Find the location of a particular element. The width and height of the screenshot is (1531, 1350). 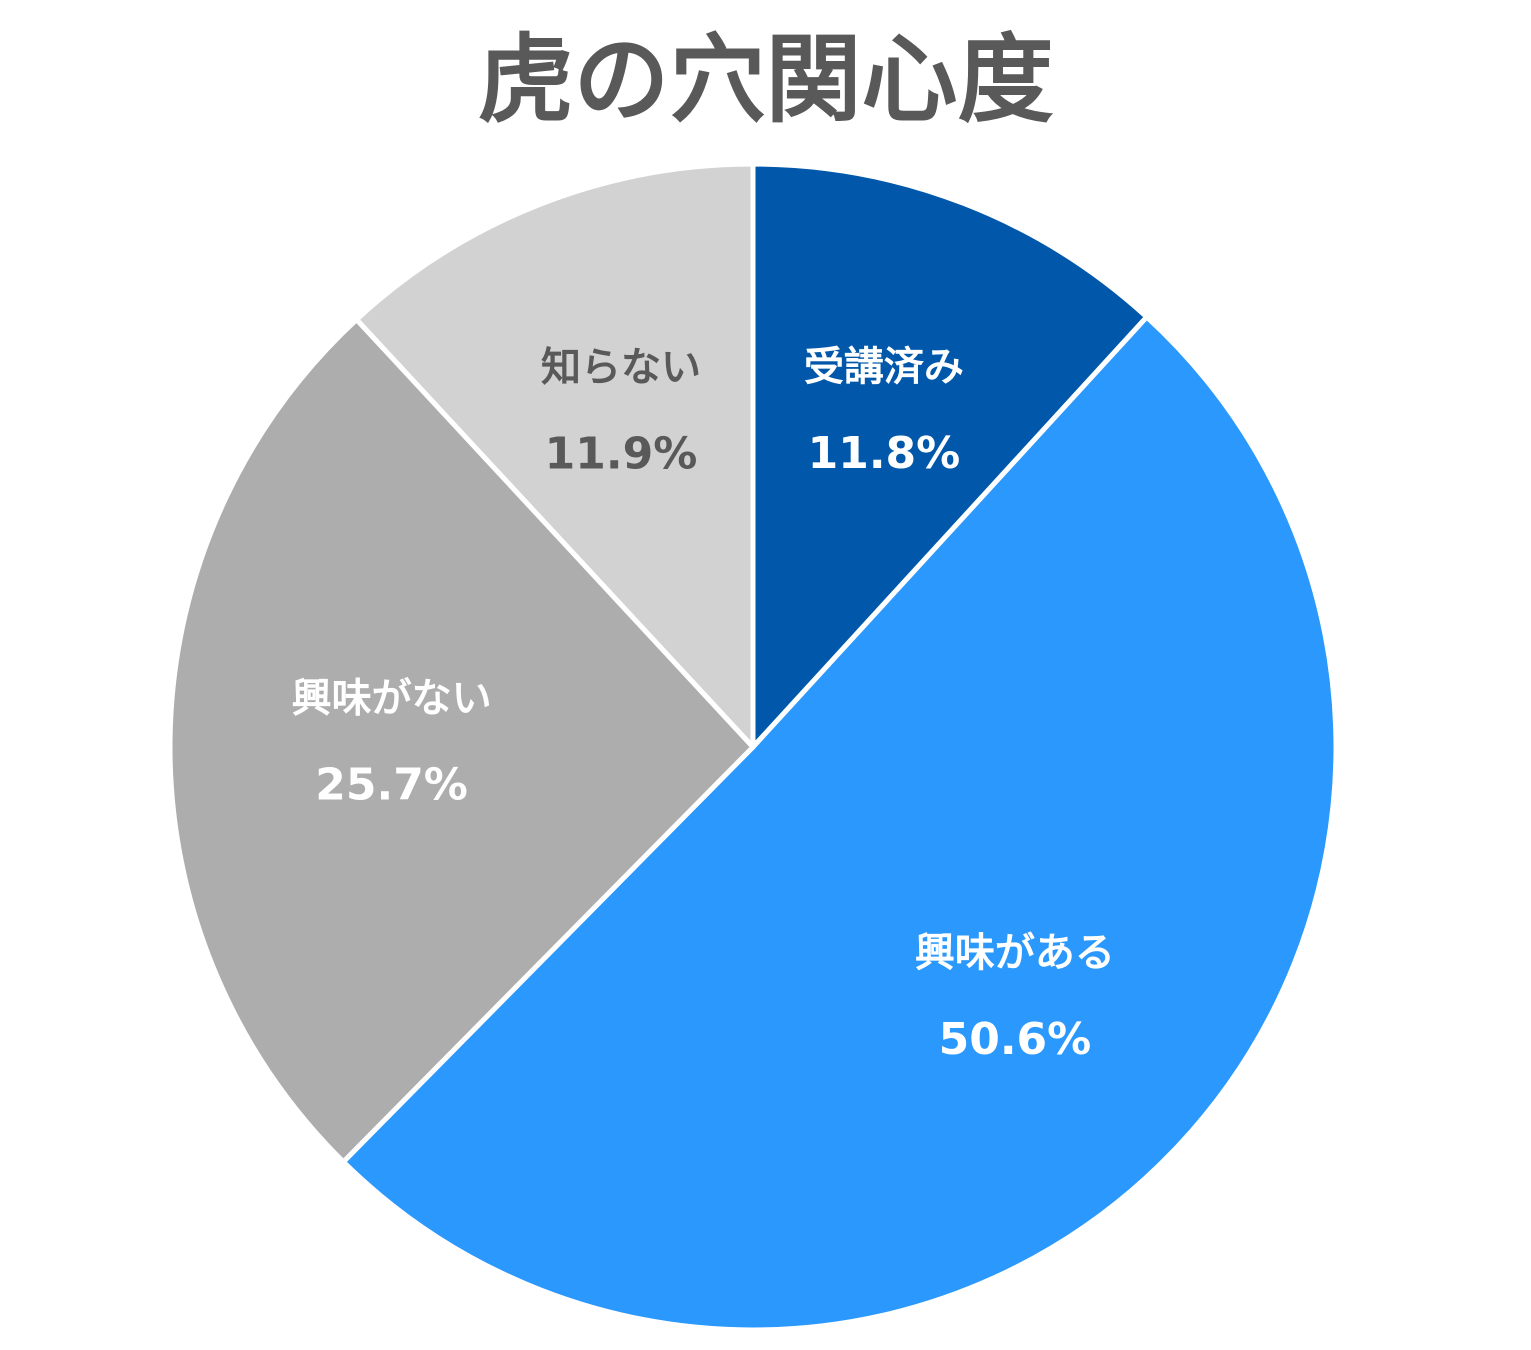

pie-slice-4-label: 知らない is located at coordinates (621, 368).